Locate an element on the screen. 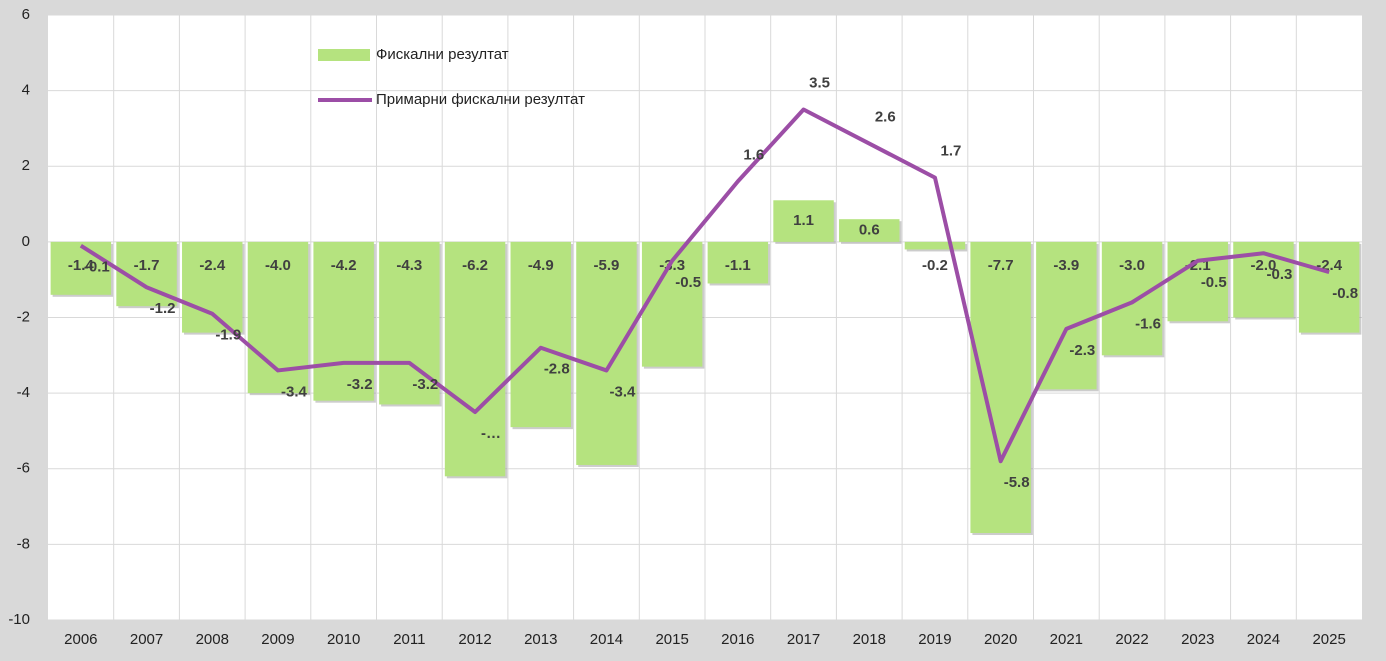 The width and height of the screenshot is (1386, 661). x-tick-label: 2020 is located at coordinates (1000, 639).